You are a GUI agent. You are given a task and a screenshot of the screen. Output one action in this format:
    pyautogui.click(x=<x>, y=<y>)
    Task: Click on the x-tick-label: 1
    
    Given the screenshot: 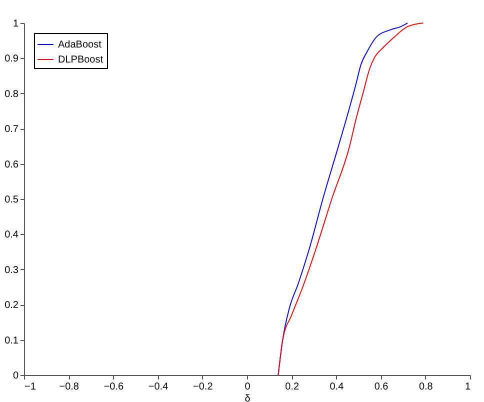 What is the action you would take?
    pyautogui.click(x=467, y=387)
    